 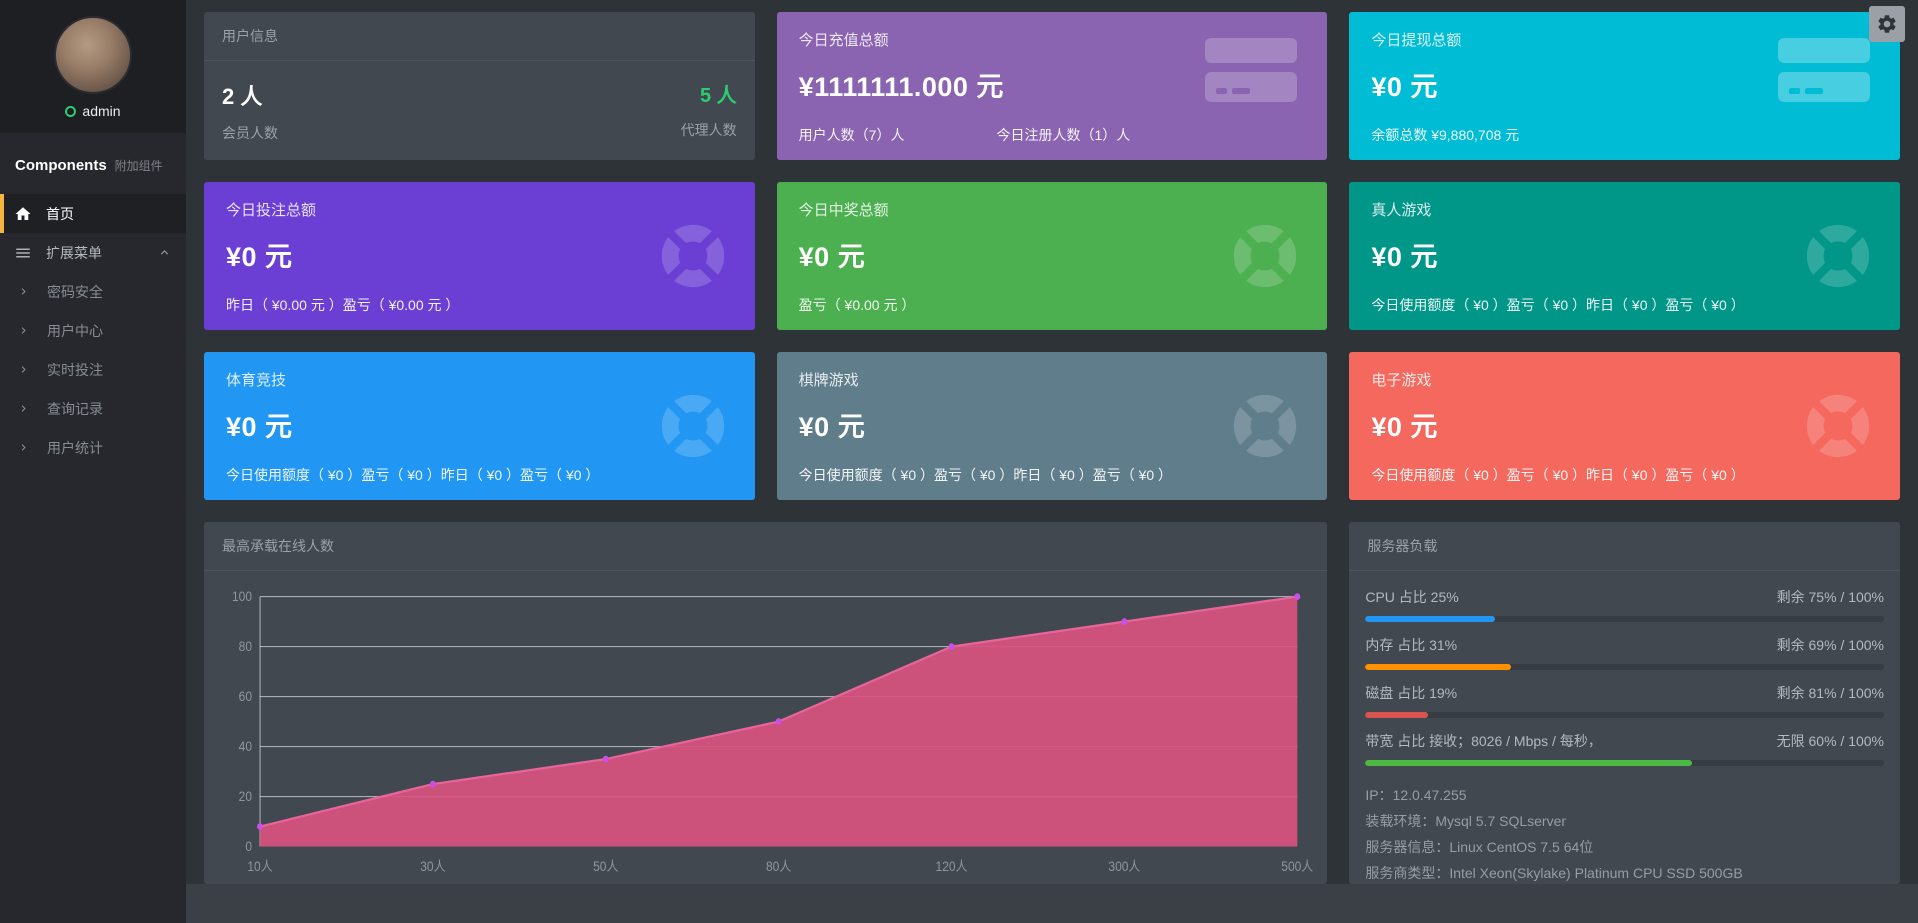 I want to click on sidebar-item-user-center: 用户中心, so click(x=93, y=330).